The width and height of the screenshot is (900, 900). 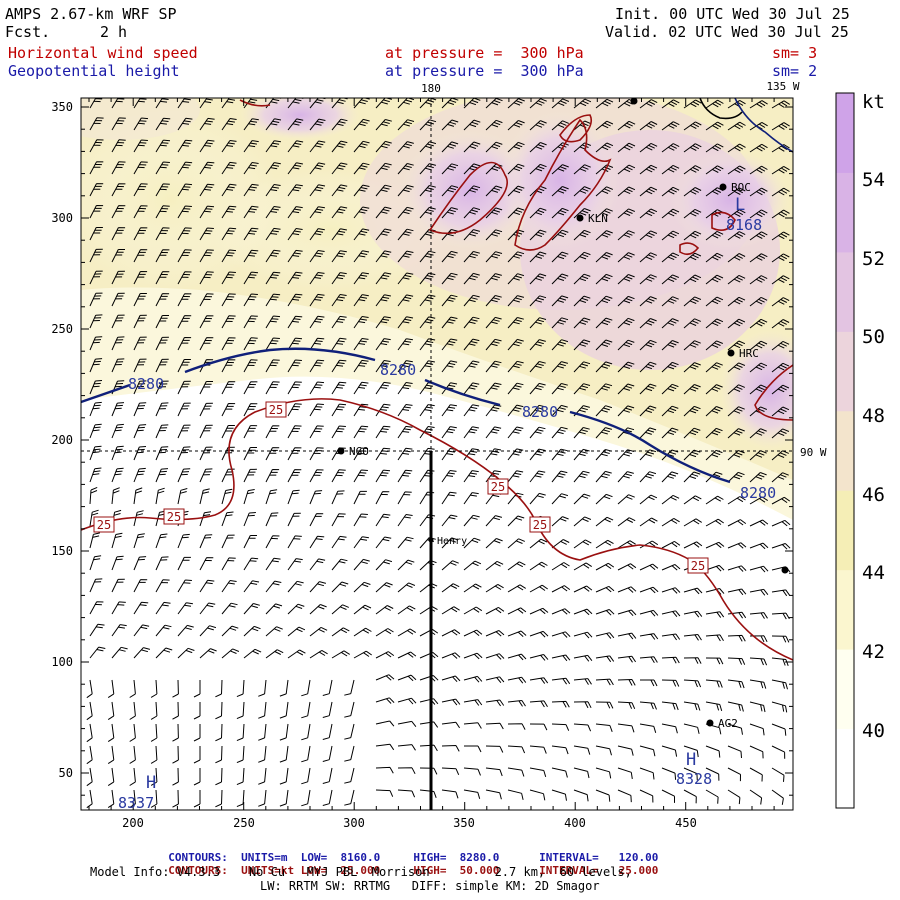 What do you see at coordinates (873, 259) in the screenshot?
I see `colorbar-label: 52` at bounding box center [873, 259].